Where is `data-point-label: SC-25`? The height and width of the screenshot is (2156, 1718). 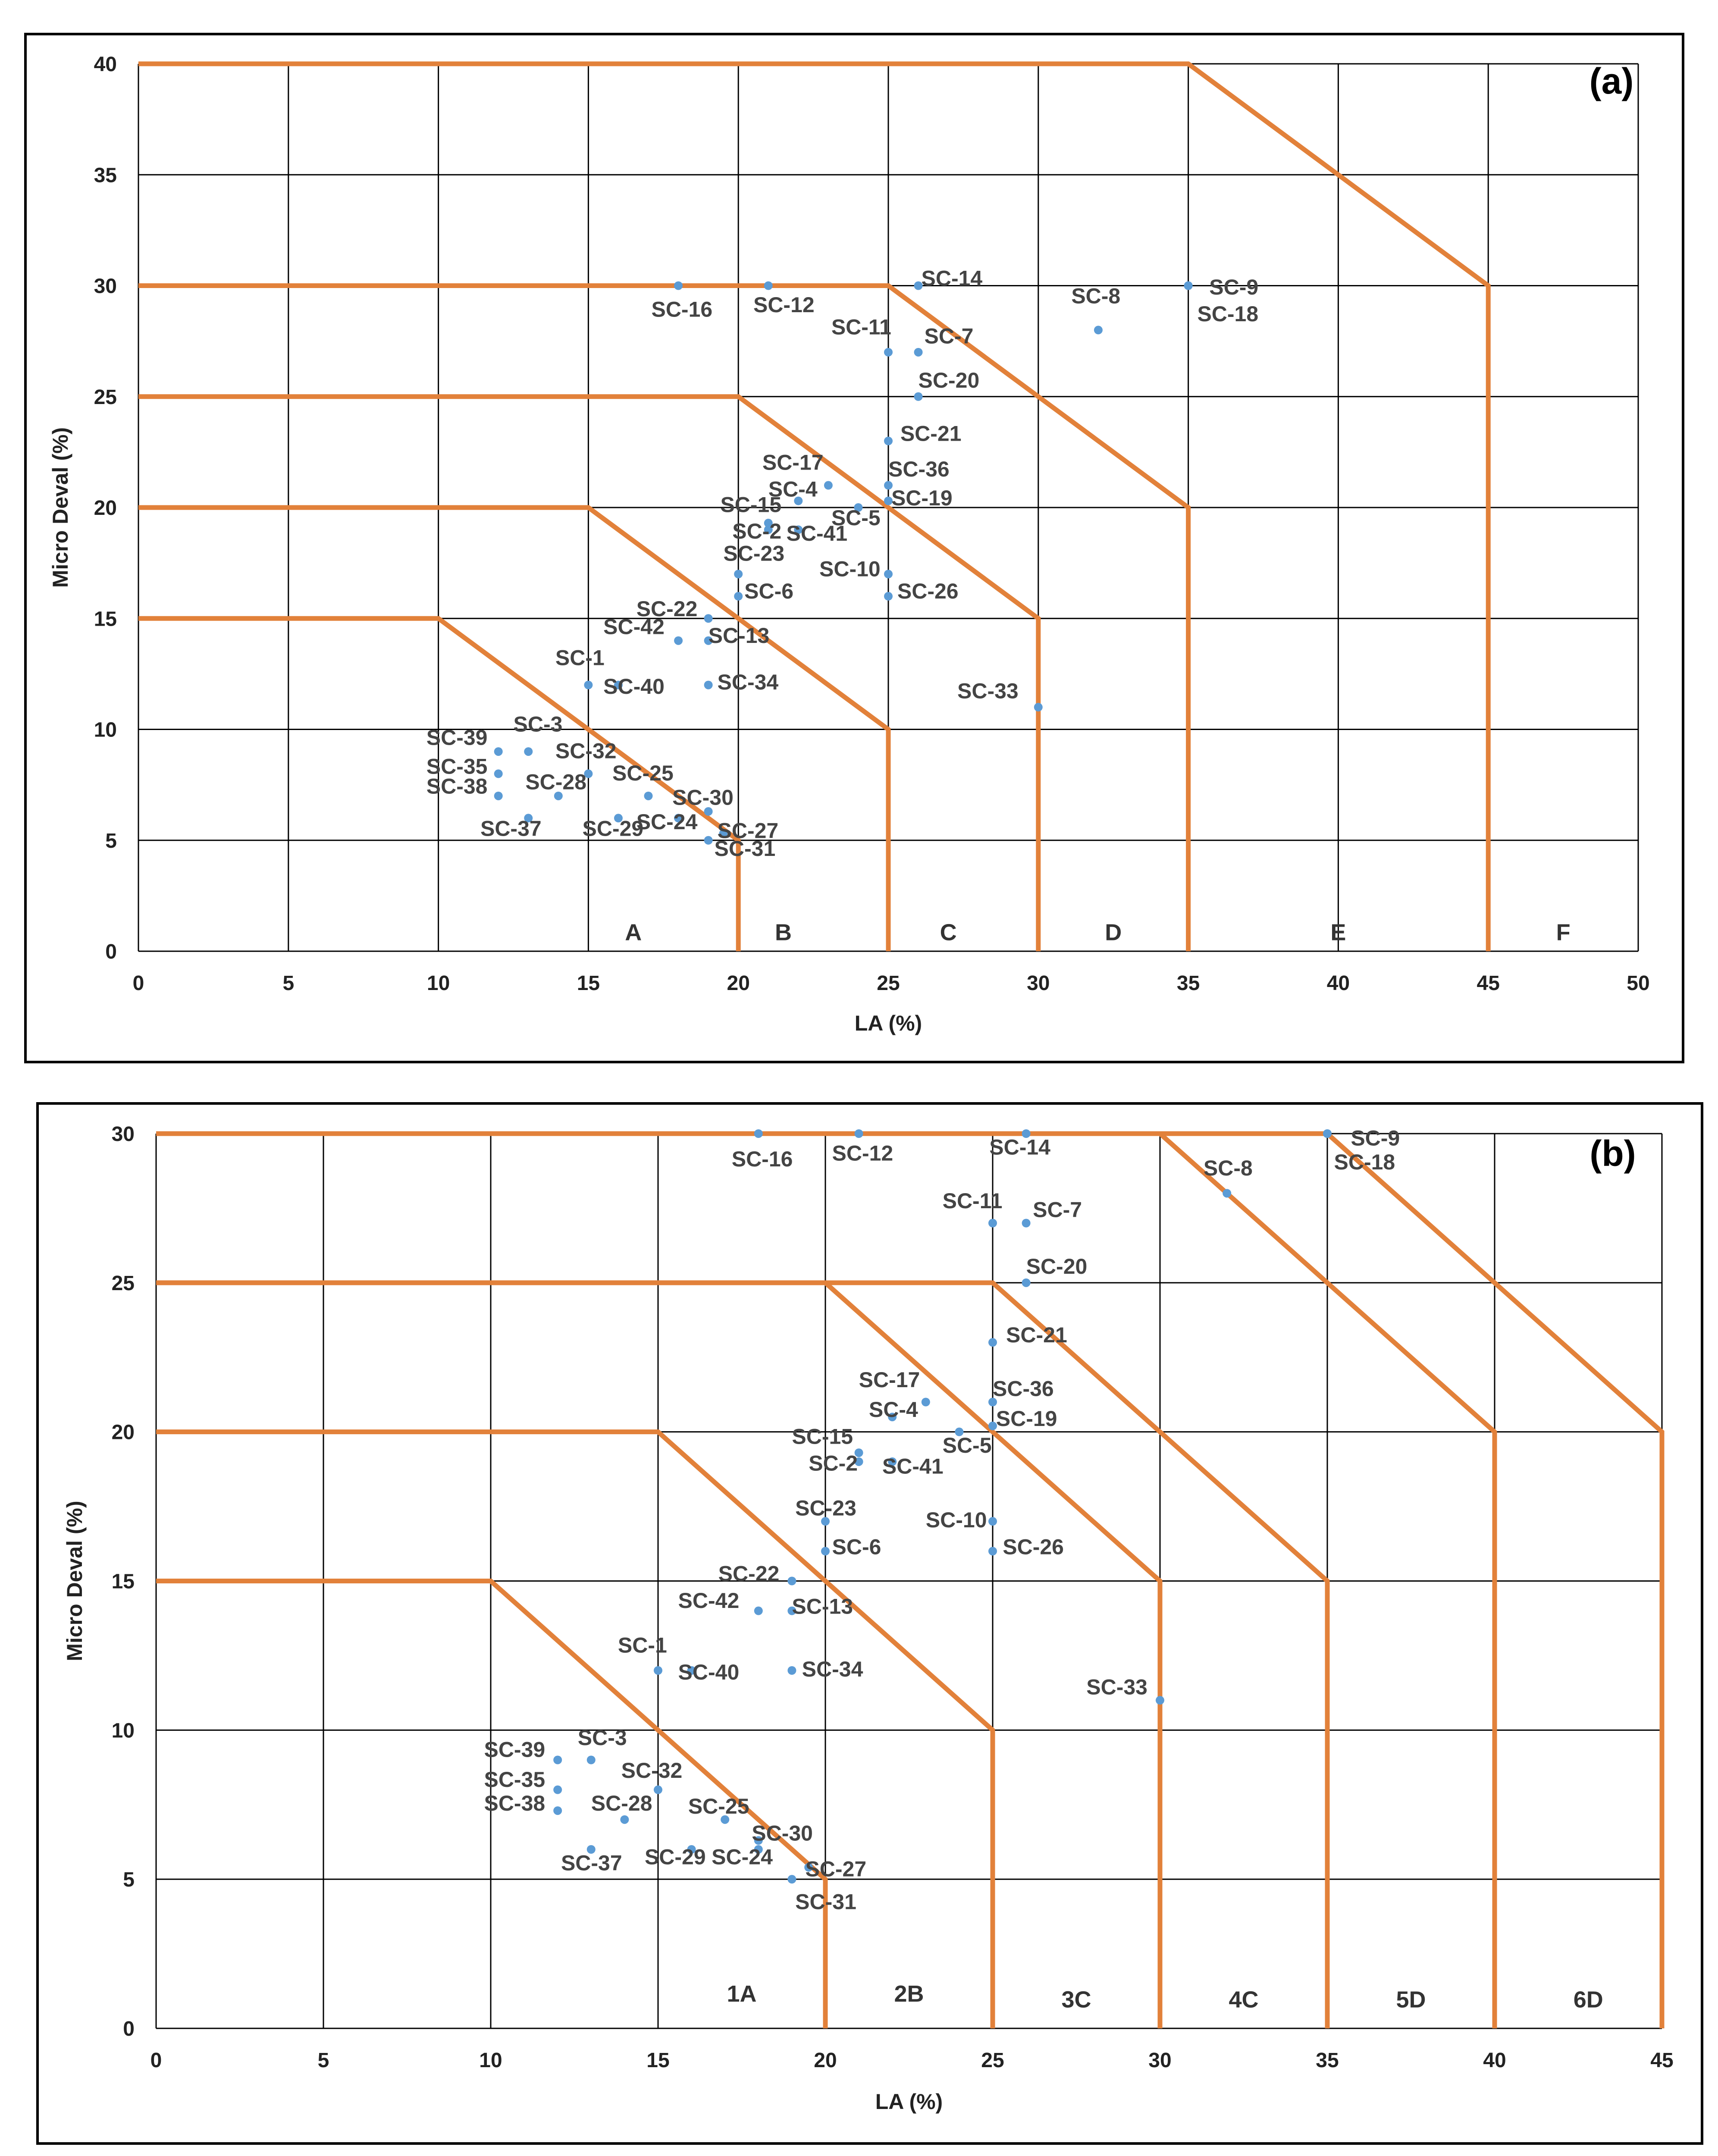 data-point-label: SC-25 is located at coordinates (643, 773).